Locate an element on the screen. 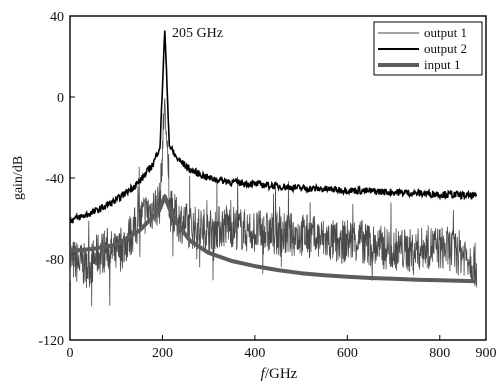  x-axis-label: f/GHz is located at coordinates (279, 374).